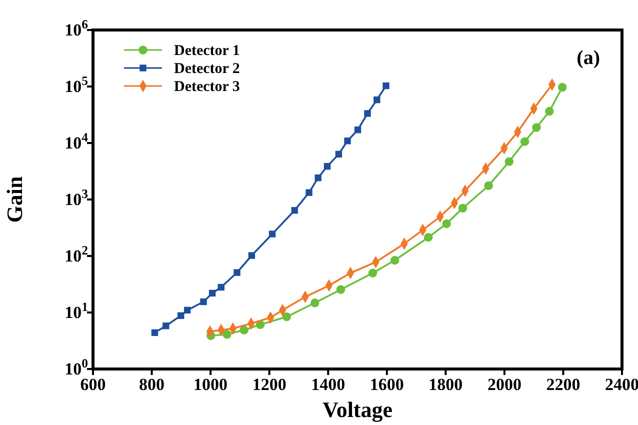 This screenshot has width=638, height=425. I want to click on y-tick-label: 10$^{2}$, so click(76, 254).